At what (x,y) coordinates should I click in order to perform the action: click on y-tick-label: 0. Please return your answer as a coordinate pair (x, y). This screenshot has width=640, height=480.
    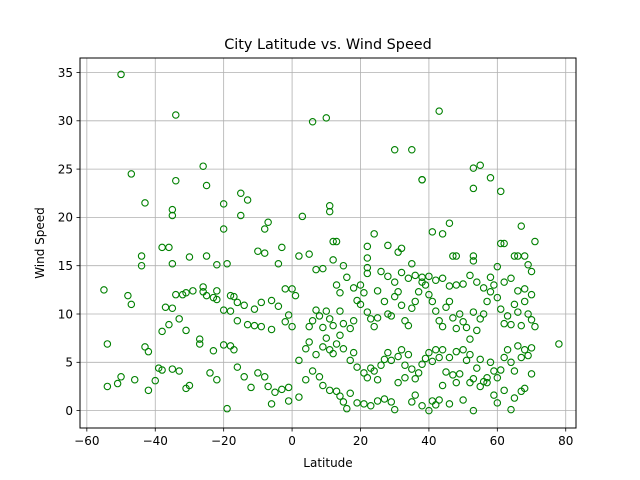
    Looking at the image, I should click on (69, 411).